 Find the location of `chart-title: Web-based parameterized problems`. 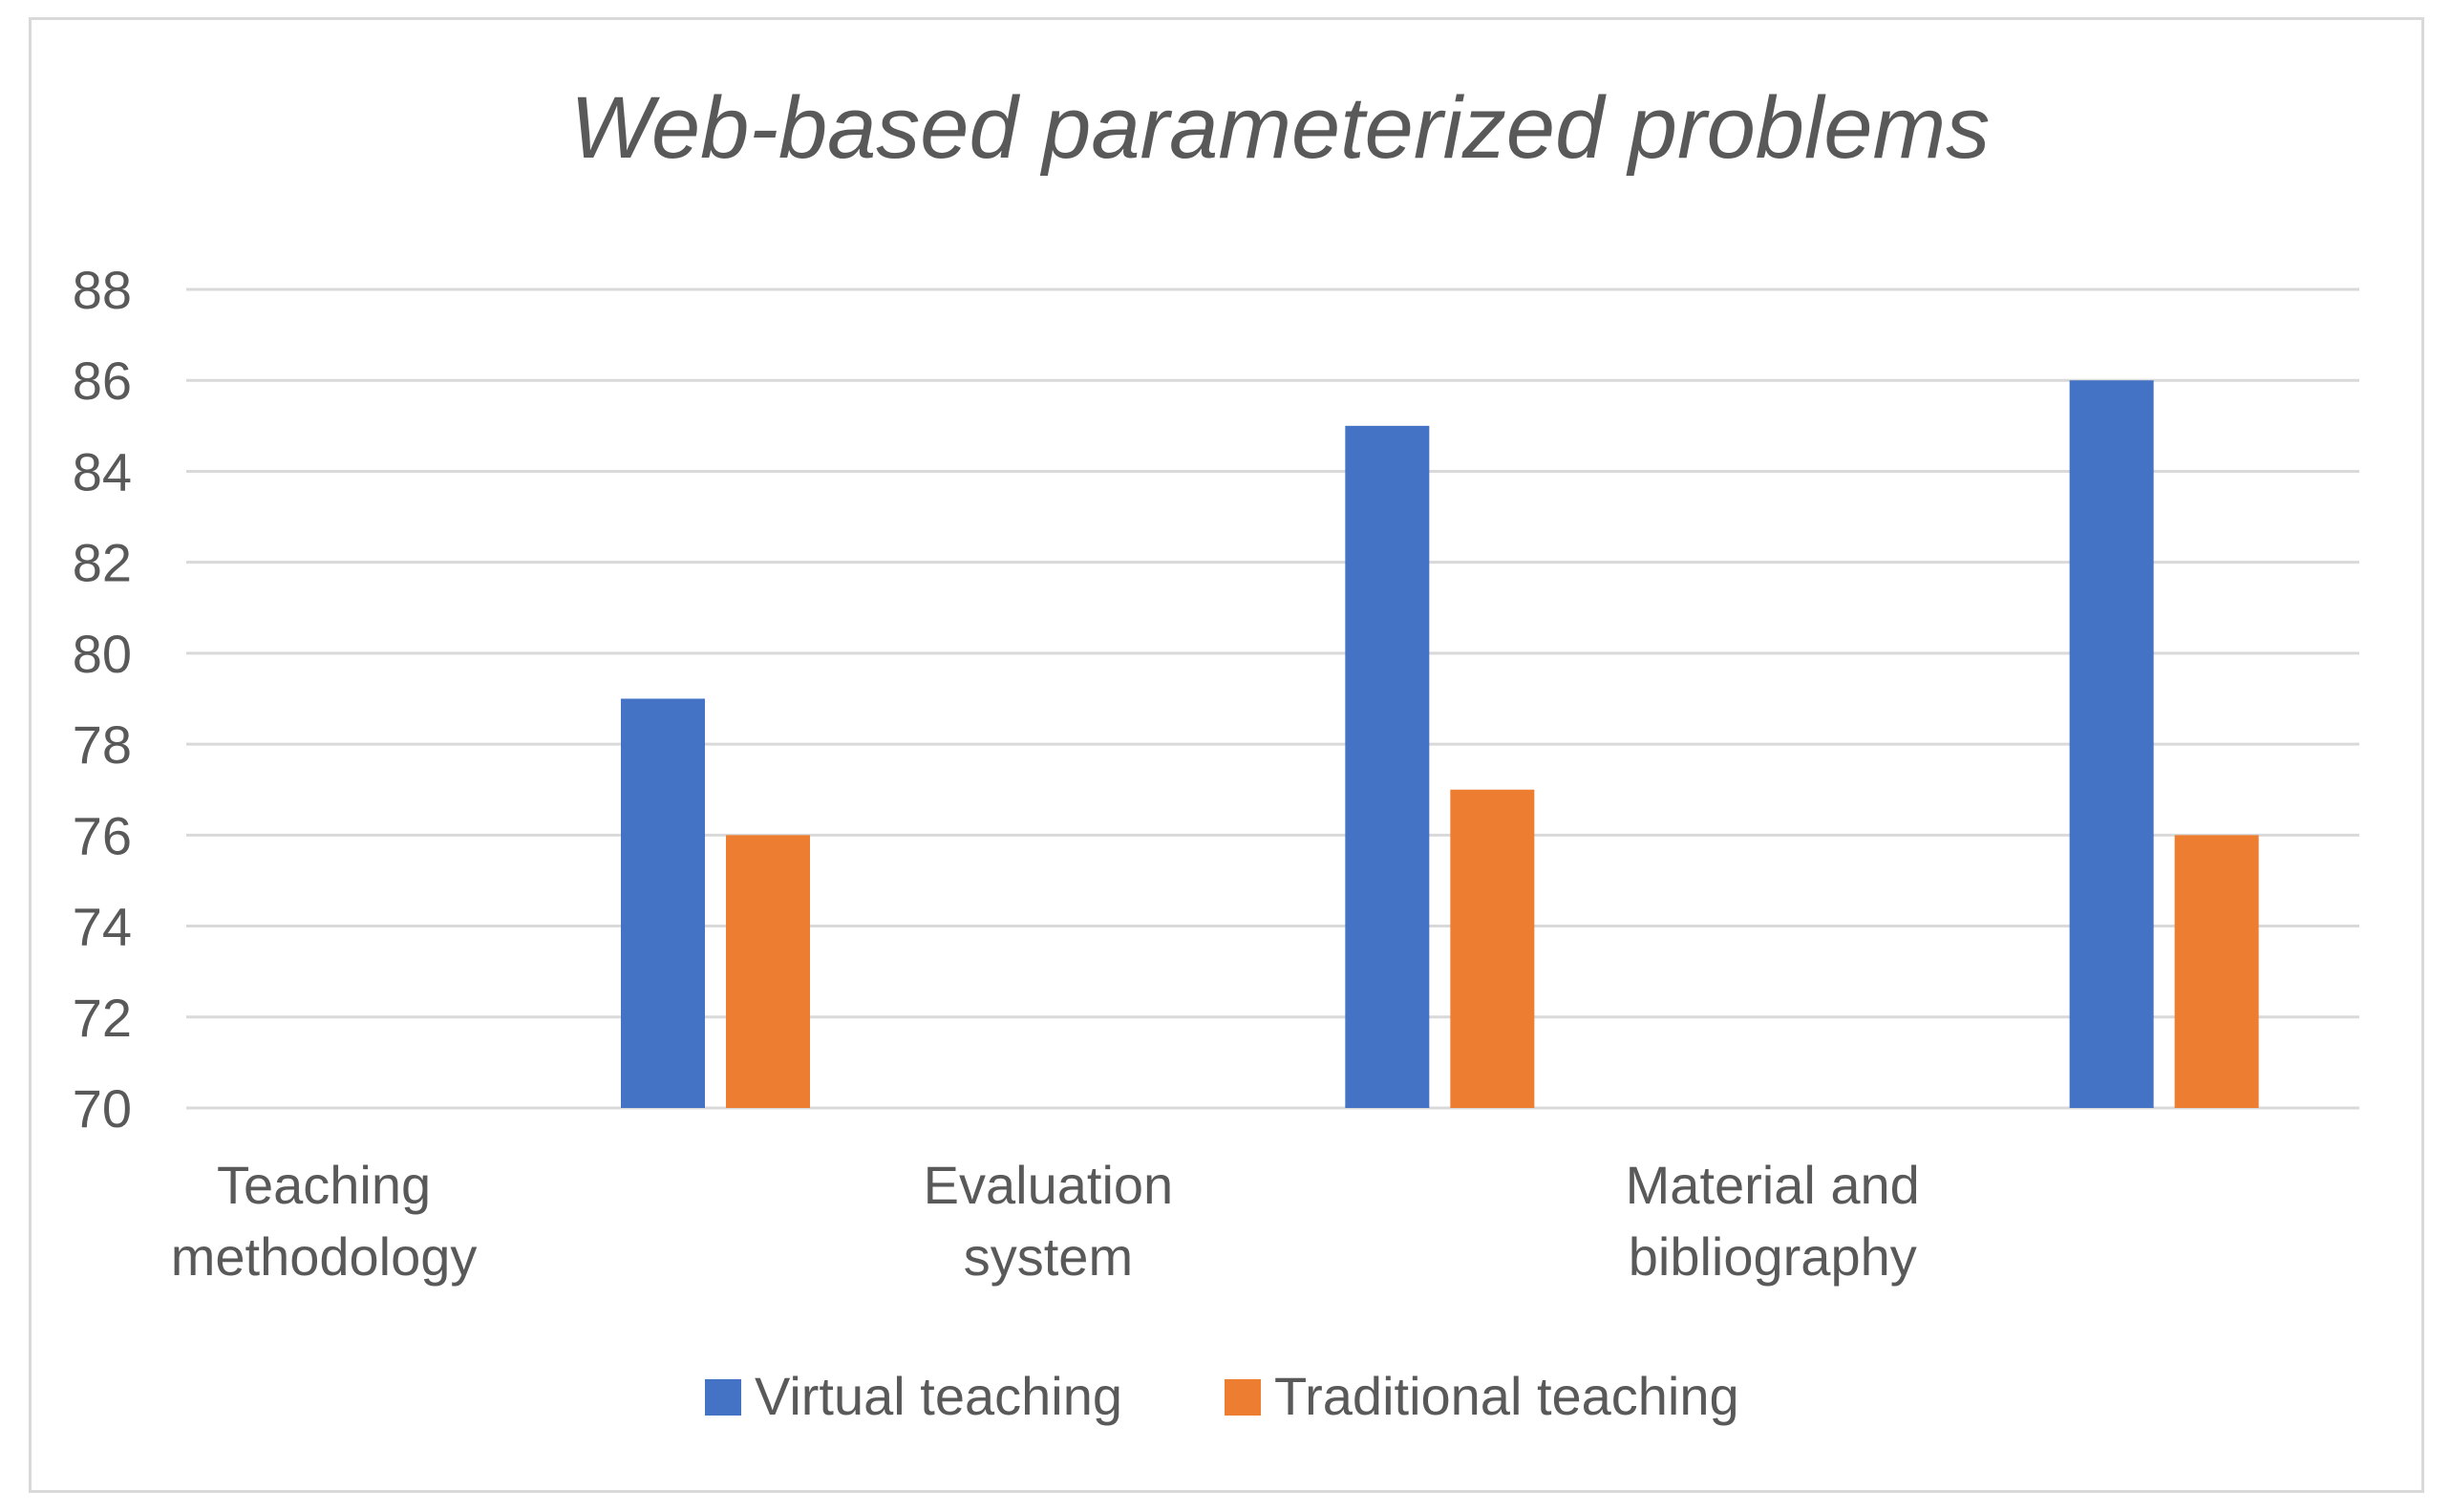

chart-title: Web-based parameterized problems is located at coordinates (1280, 128).